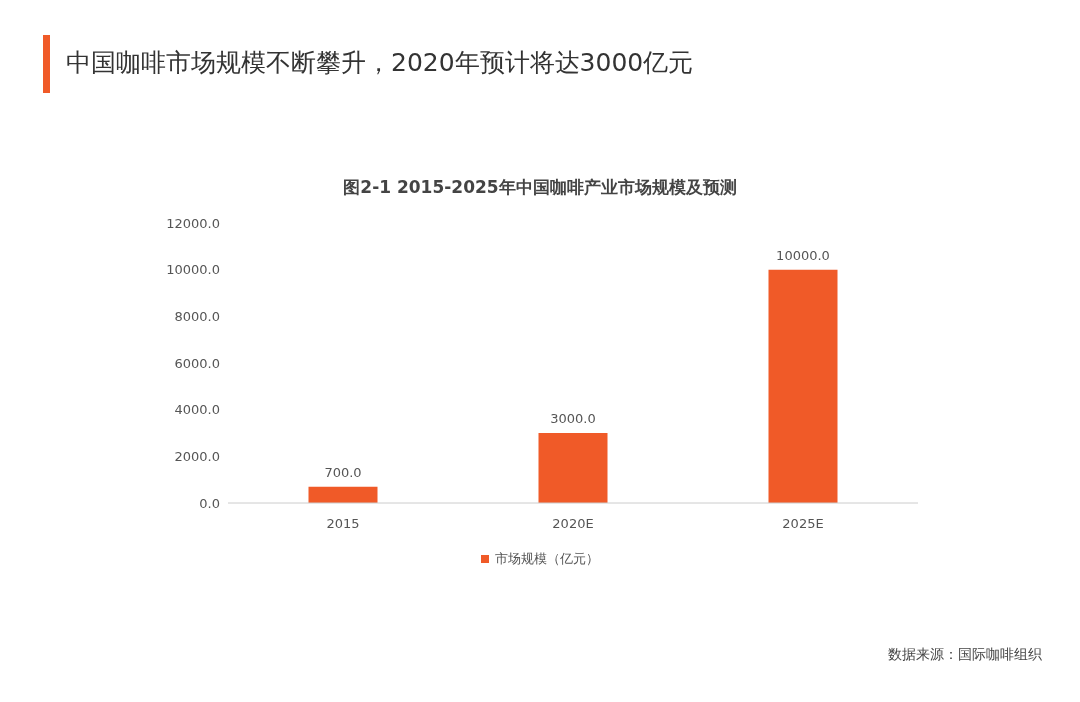  Describe the element at coordinates (965, 655) in the screenshot. I see `source-note: 数据来源：国际咖啡组织` at that location.